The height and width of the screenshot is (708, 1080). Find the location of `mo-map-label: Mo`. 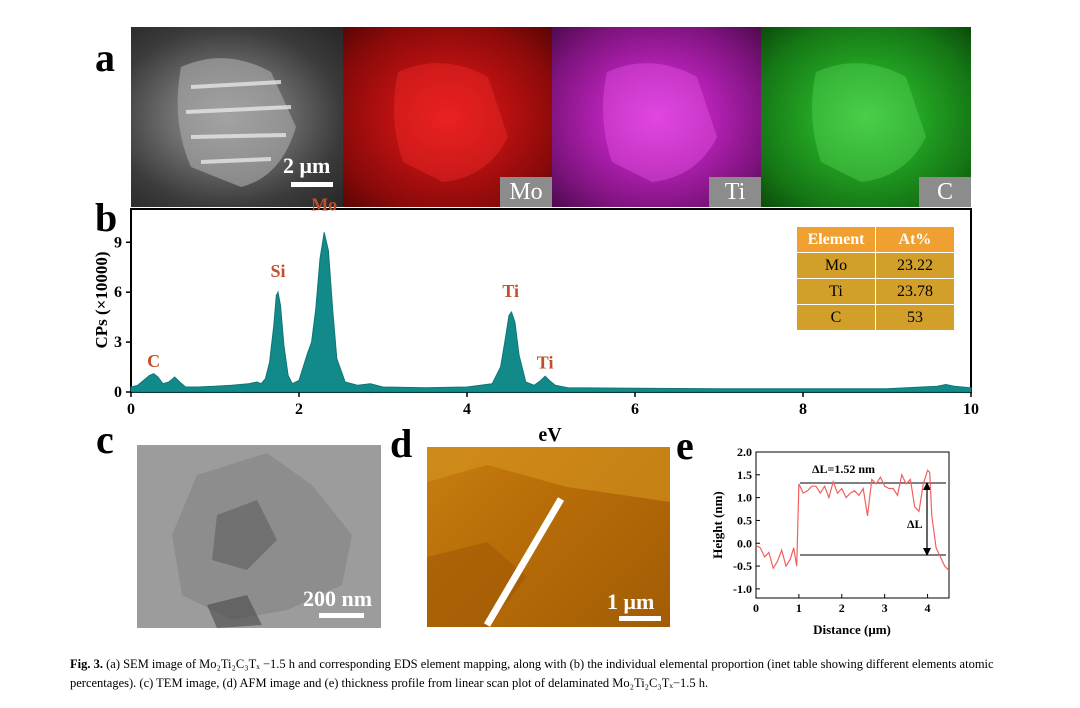

mo-map-label: Mo is located at coordinates (526, 192).